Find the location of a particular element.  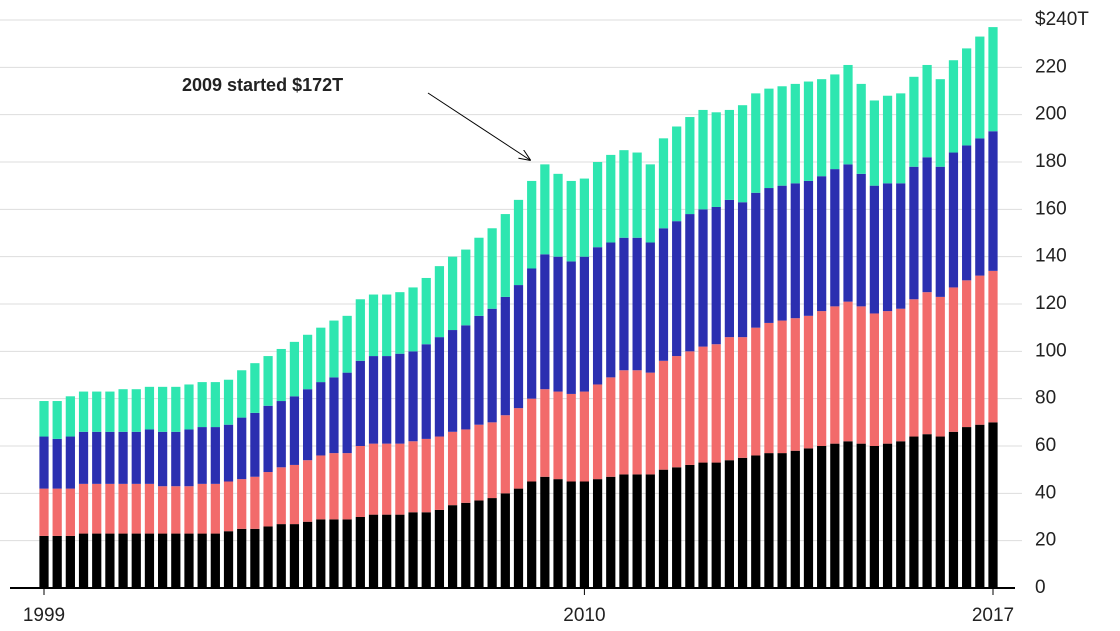

annotation: 2009 started $172T is located at coordinates (262, 85).